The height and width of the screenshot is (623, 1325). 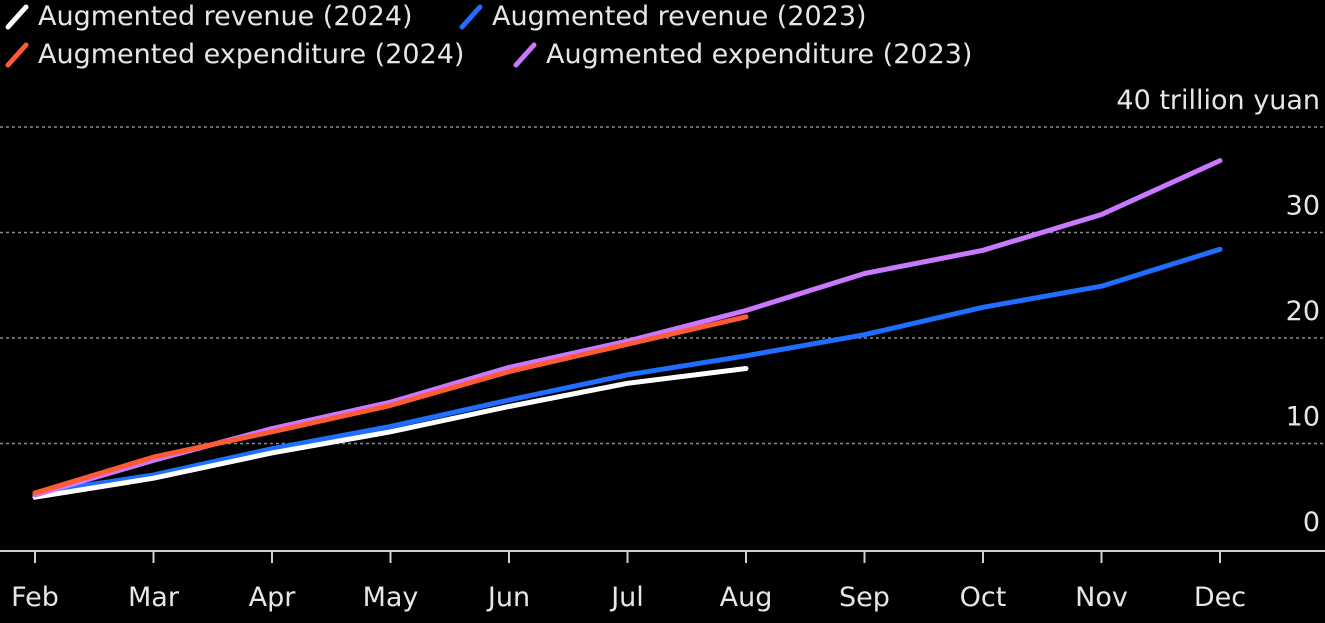 I want to click on x-tick-label: Jun, so click(x=508, y=597).